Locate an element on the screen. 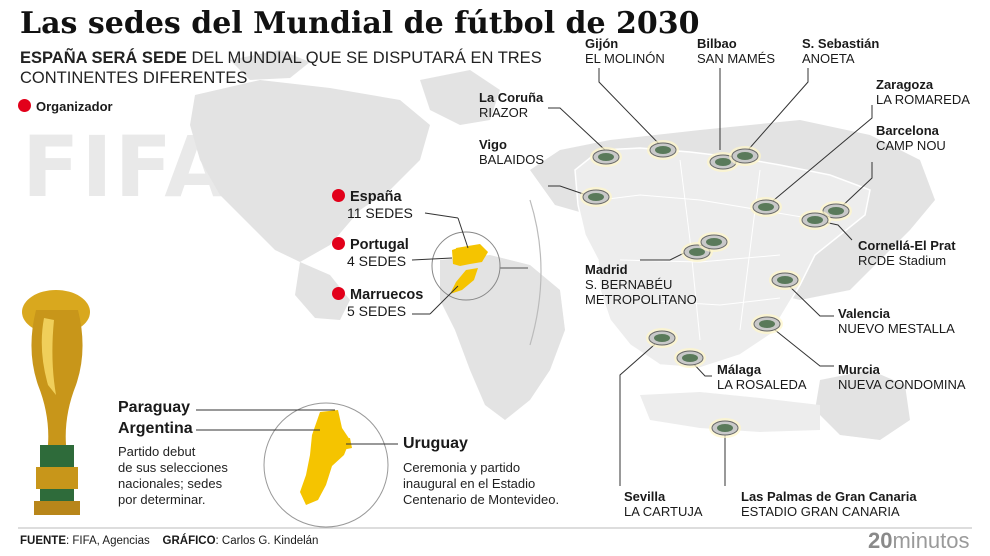 This screenshot has width=990, height=556. world-cup-trophy is located at coordinates (56, 402).